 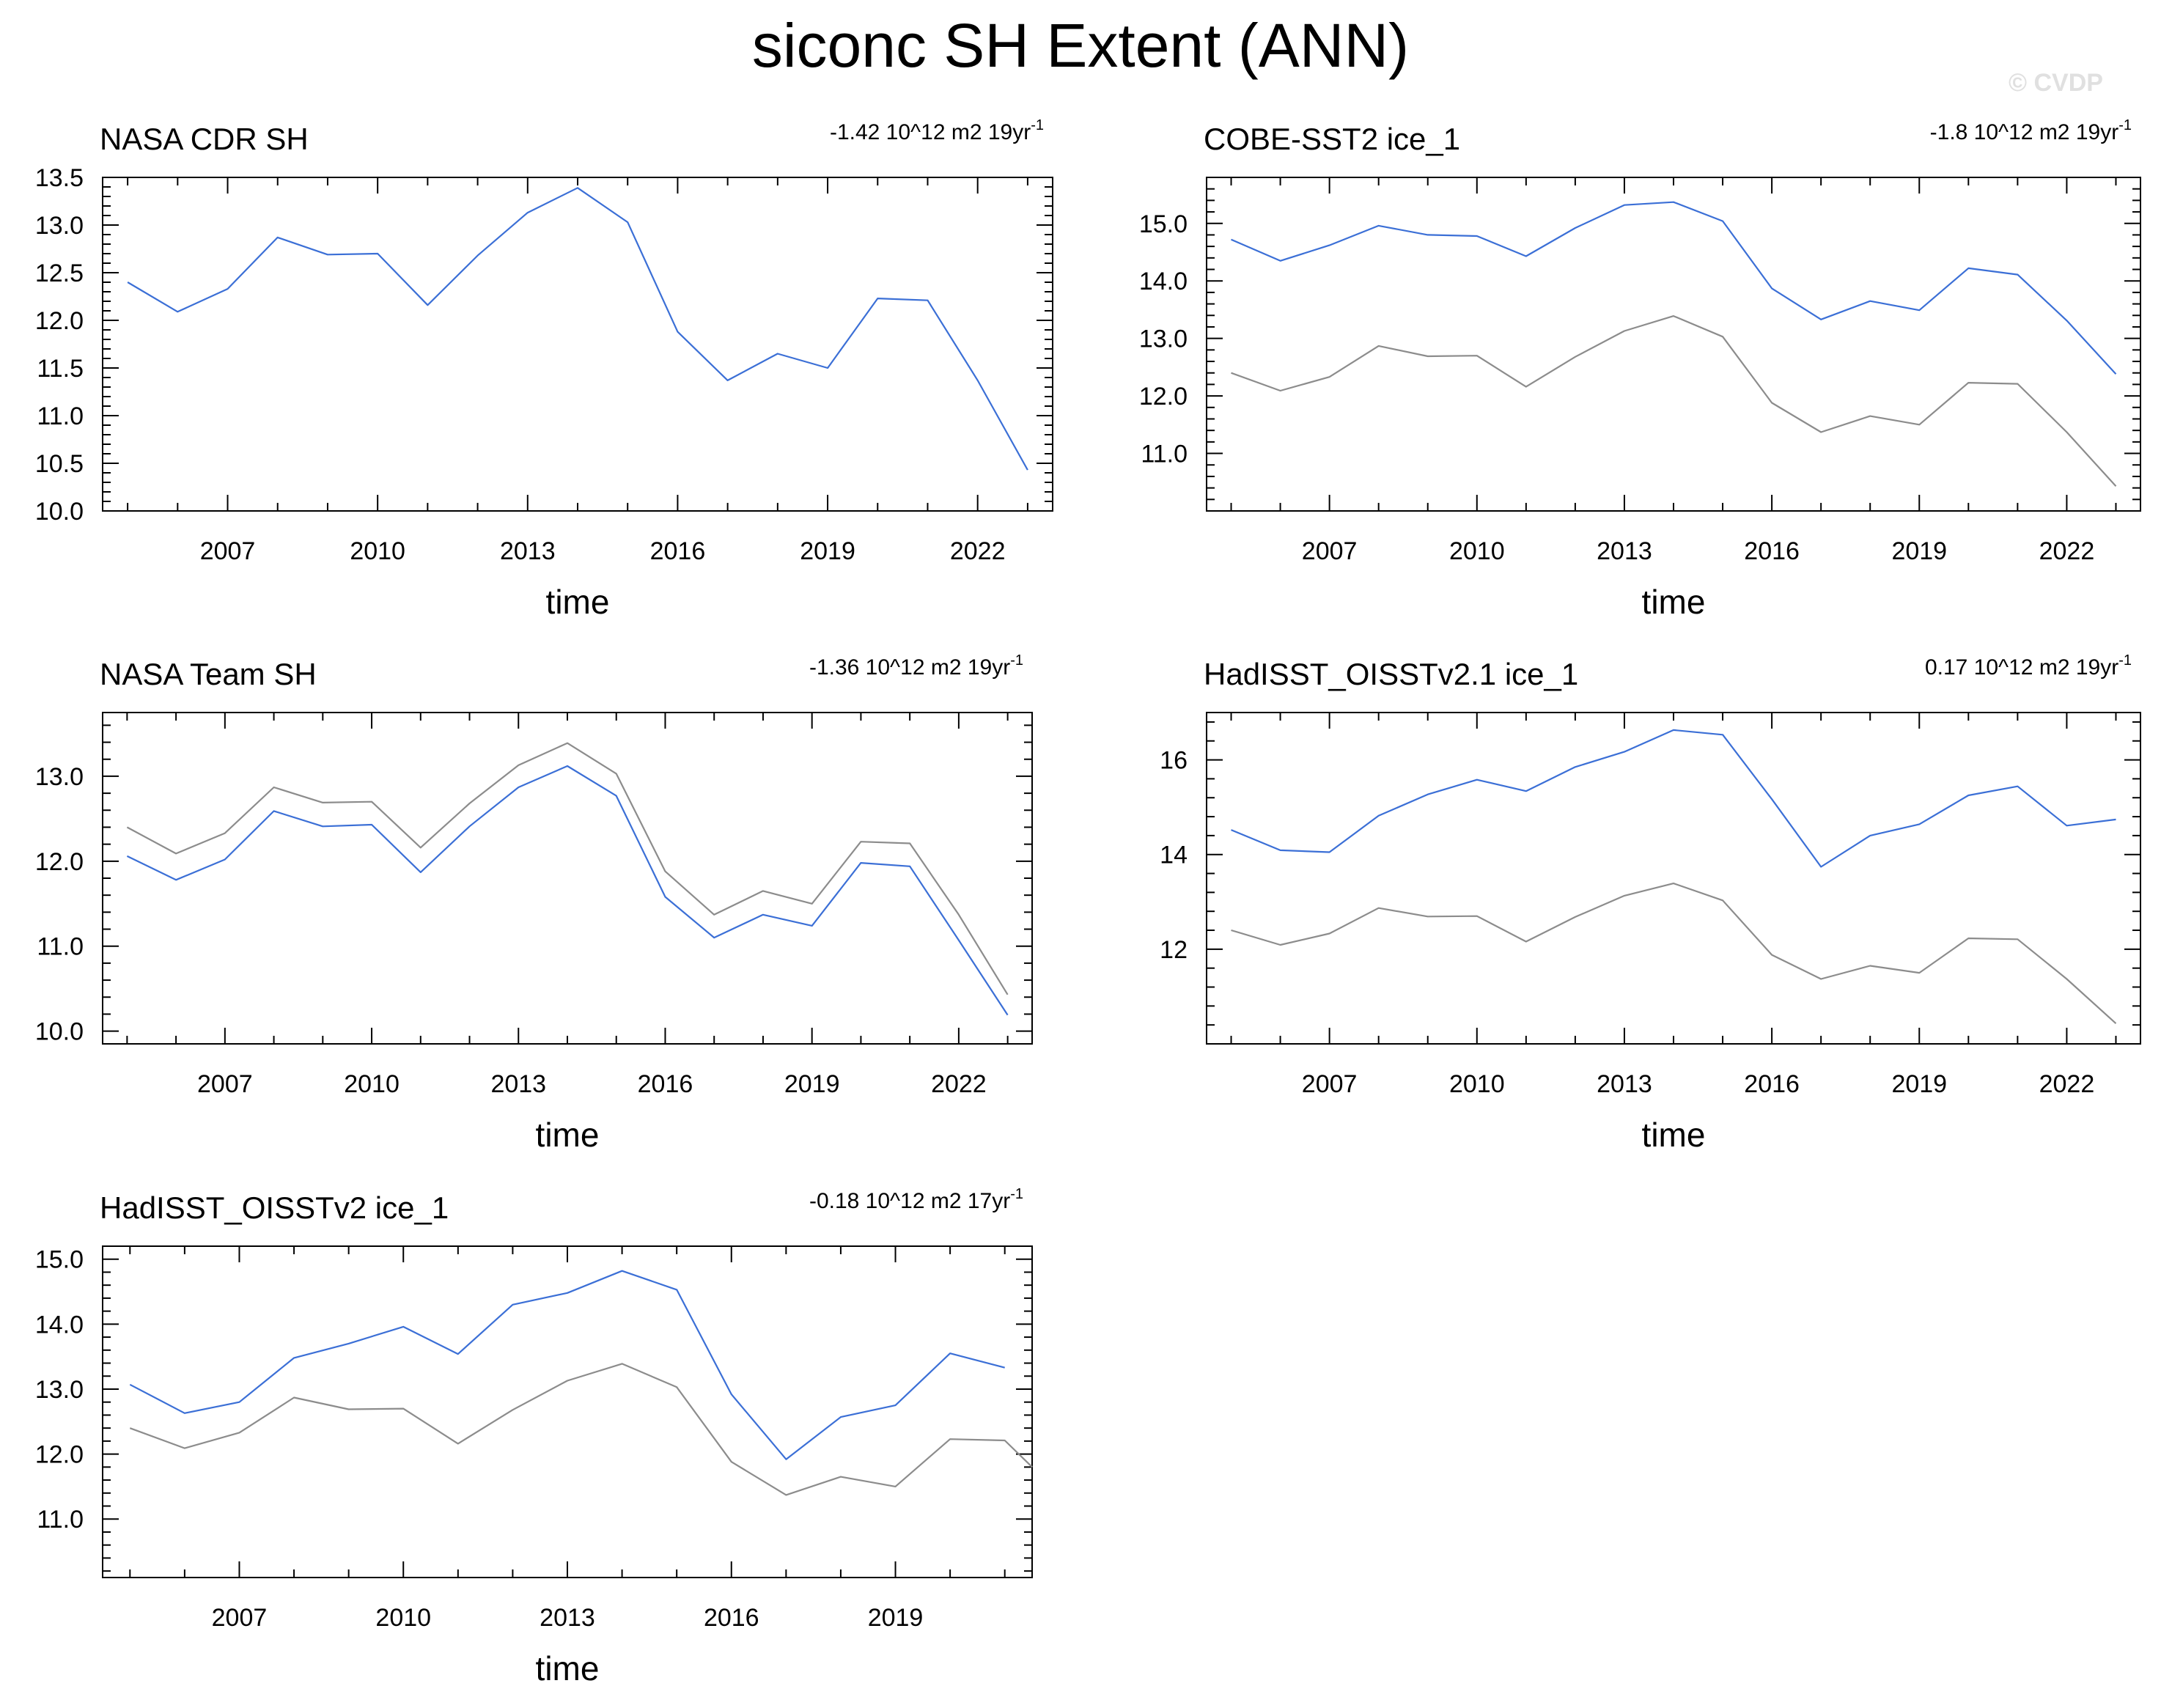 What do you see at coordinates (1391, 674) in the screenshot?
I see `panel-title: HadISST_OISSTv2.1 ice_1` at bounding box center [1391, 674].